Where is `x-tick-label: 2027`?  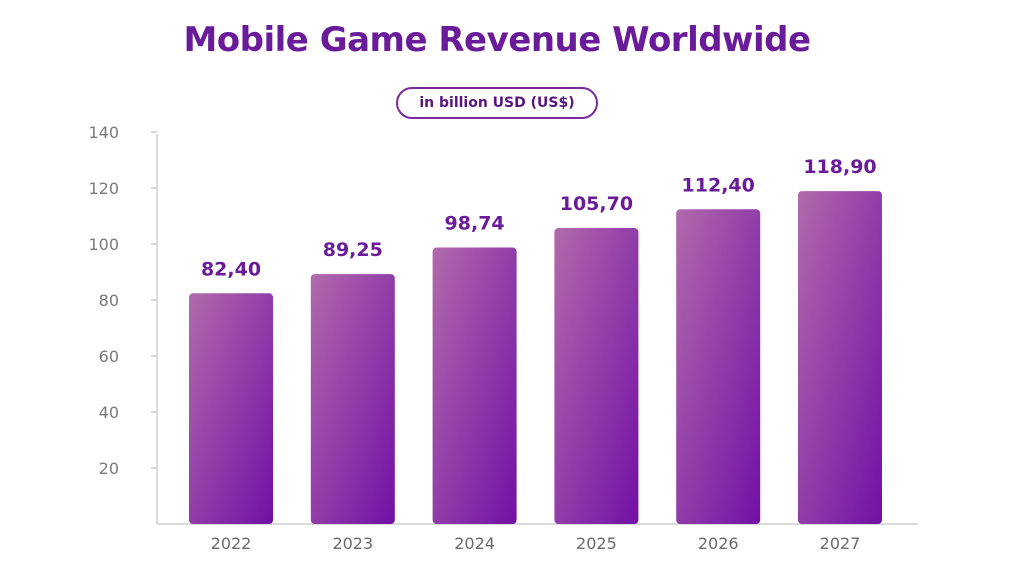 x-tick-label: 2027 is located at coordinates (840, 543).